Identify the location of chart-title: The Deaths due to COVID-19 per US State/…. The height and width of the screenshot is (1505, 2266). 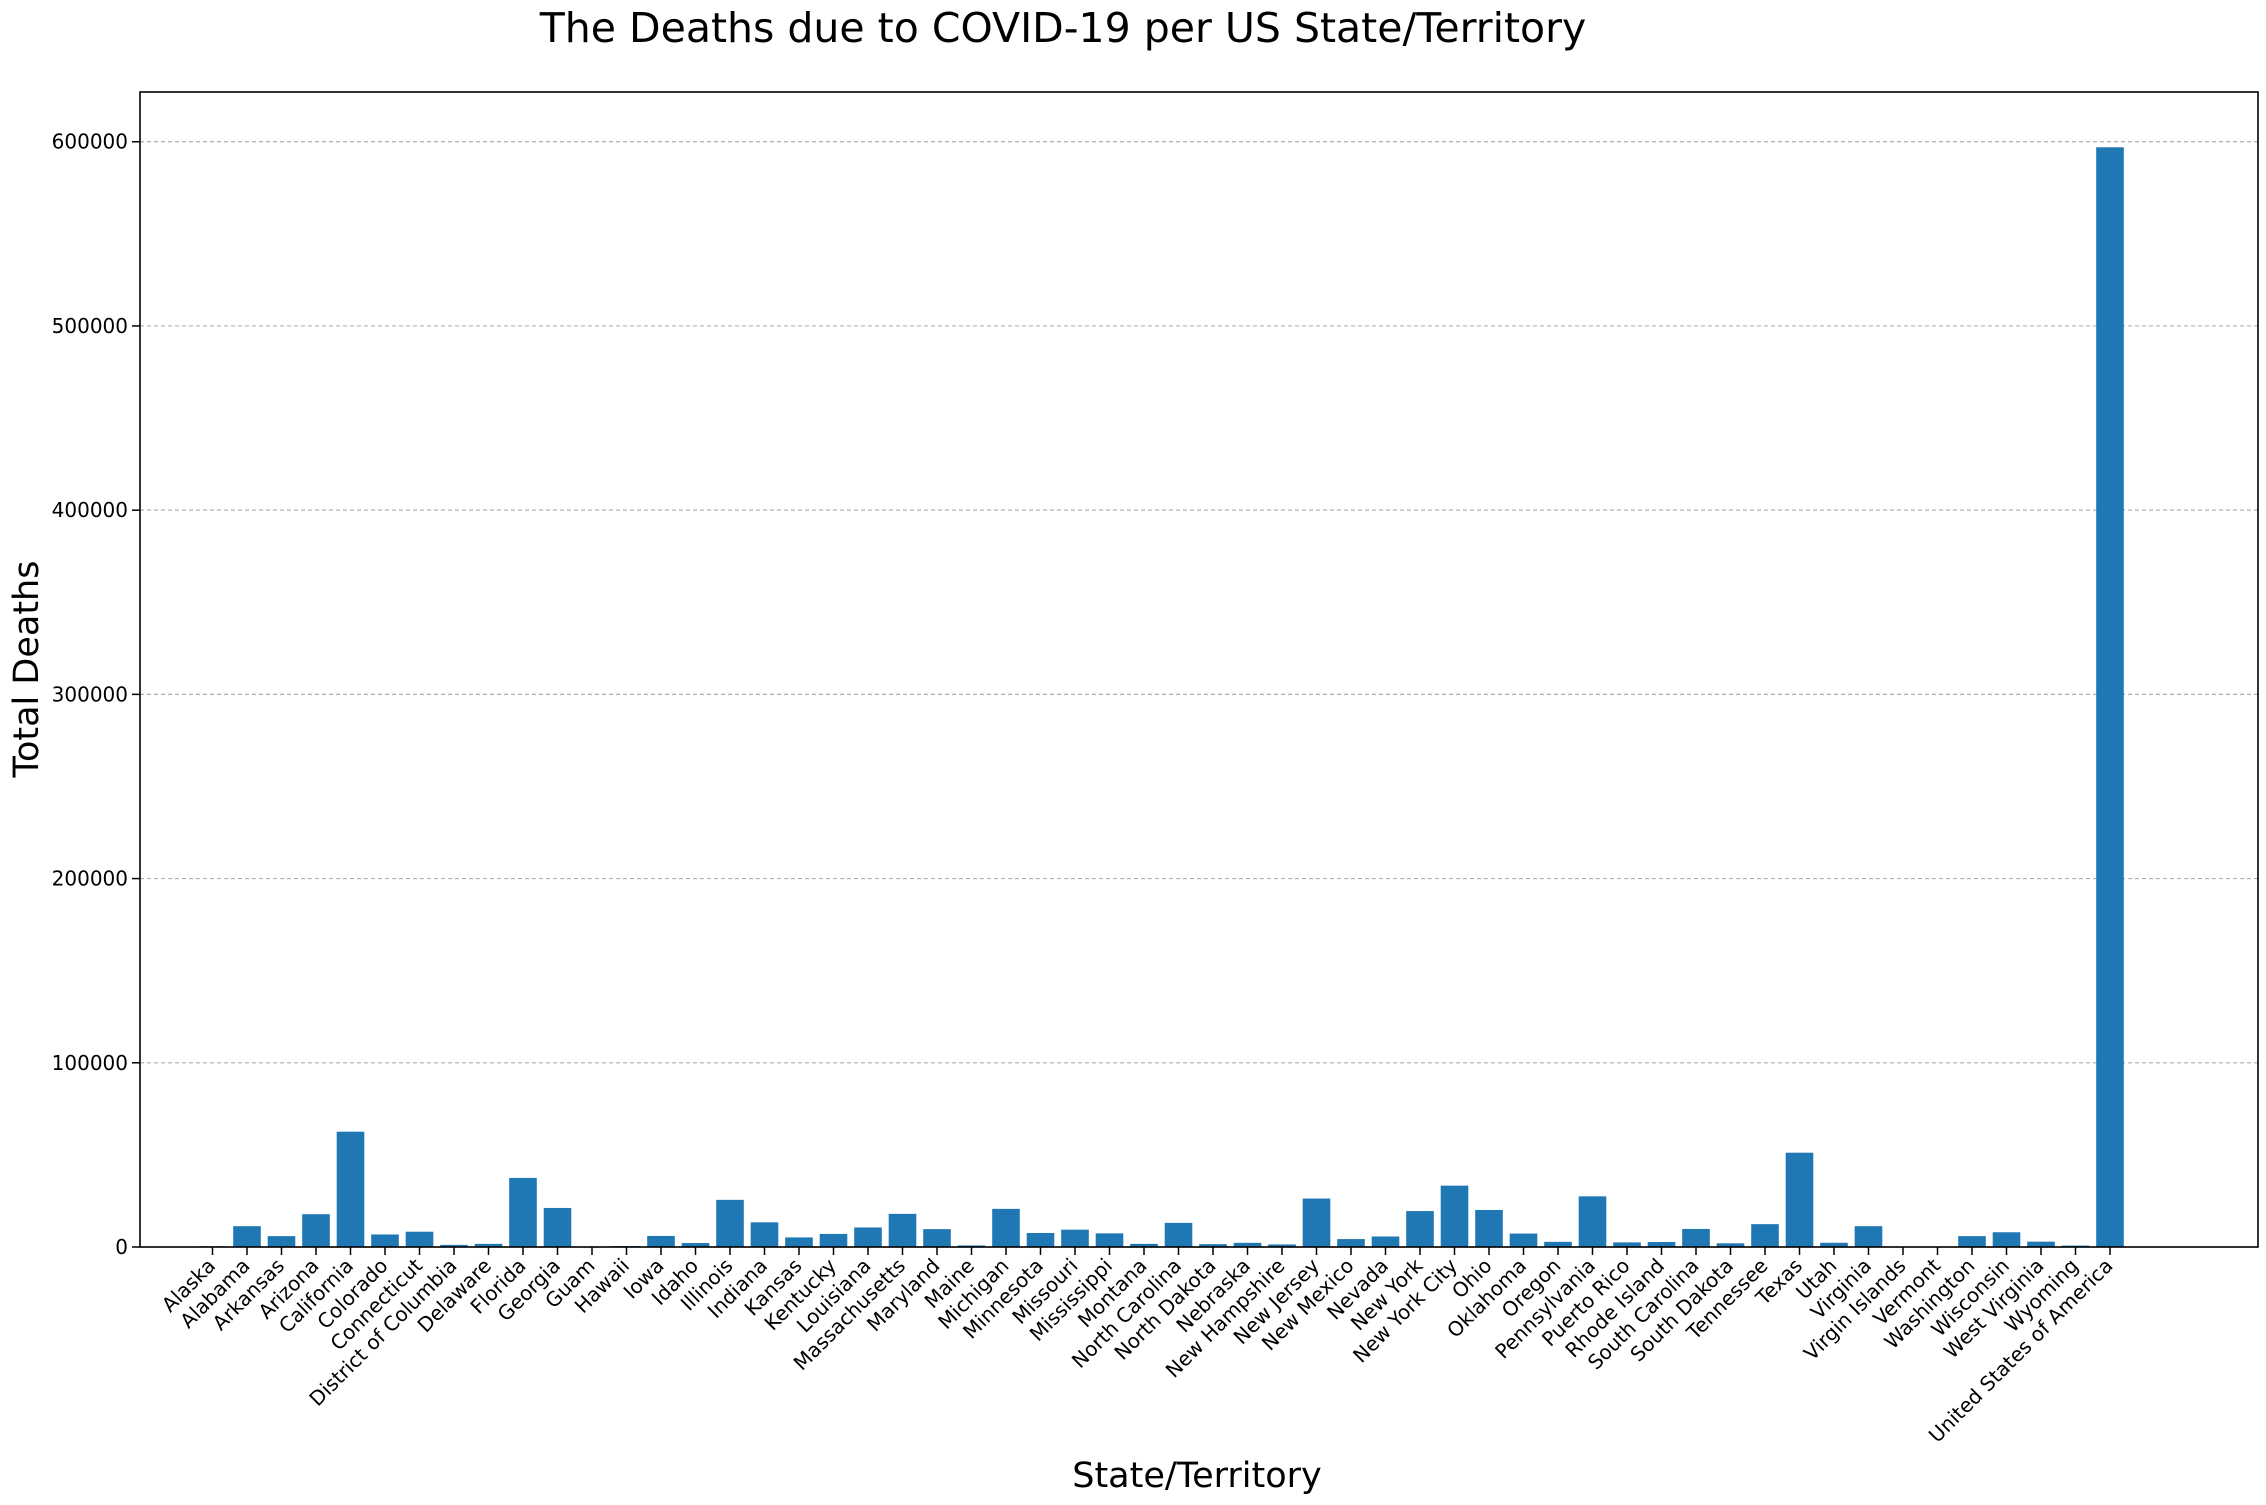
(1063, 28).